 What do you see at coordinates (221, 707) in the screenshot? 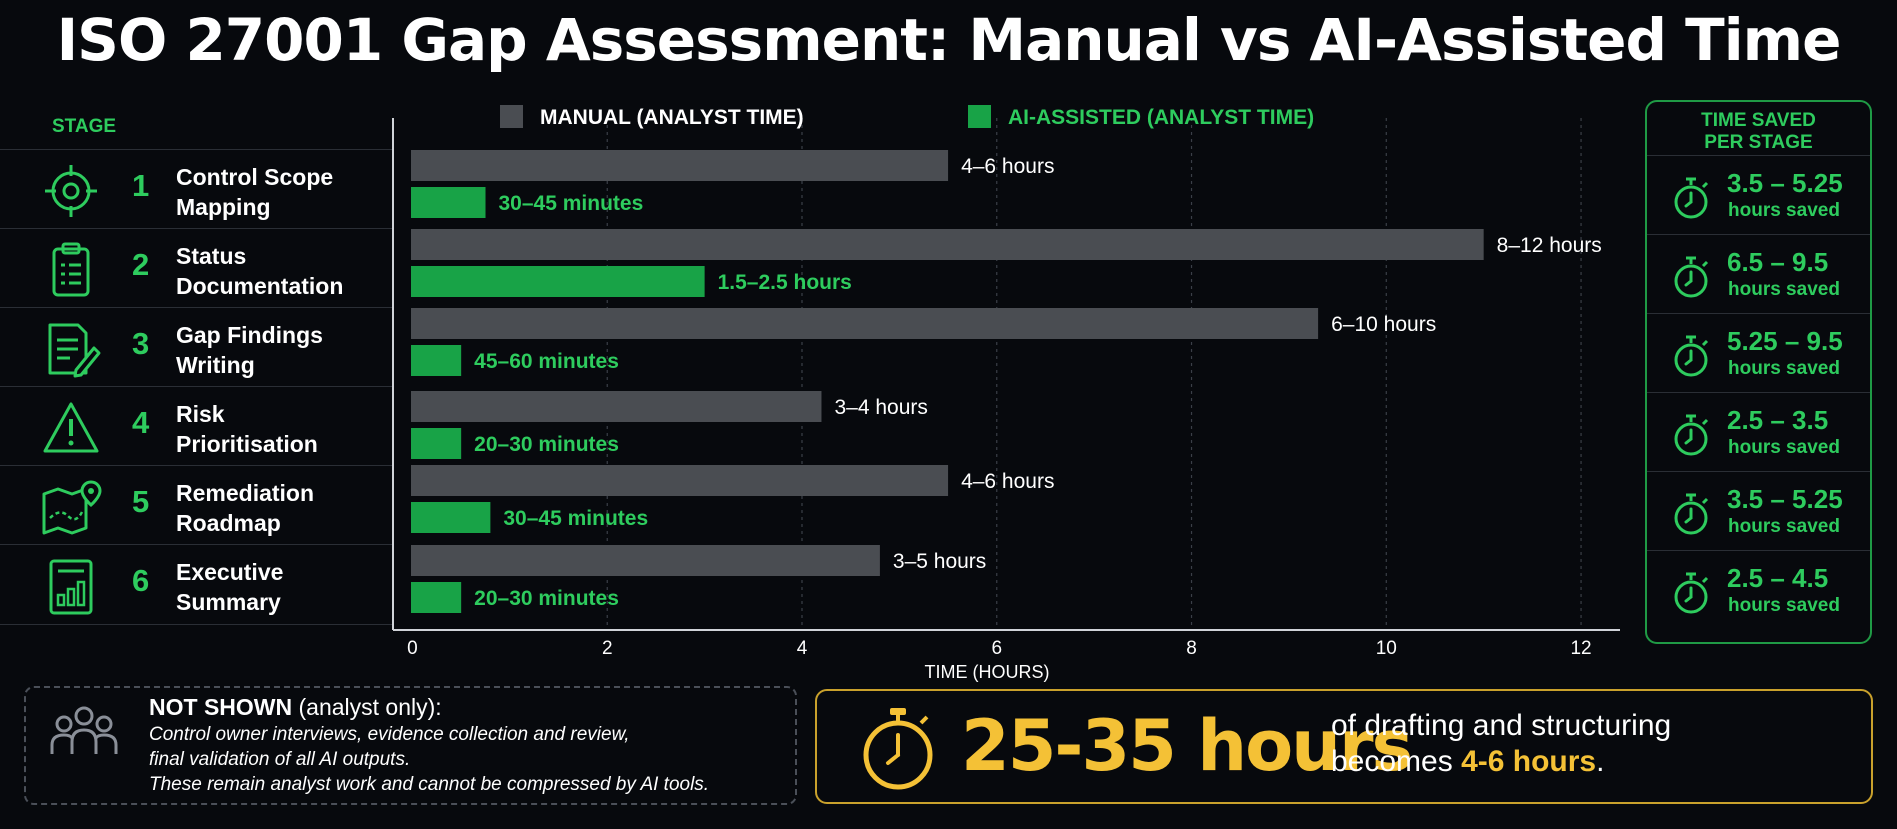
I see `not-shown-heading-bold: NOT SHOWN` at bounding box center [221, 707].